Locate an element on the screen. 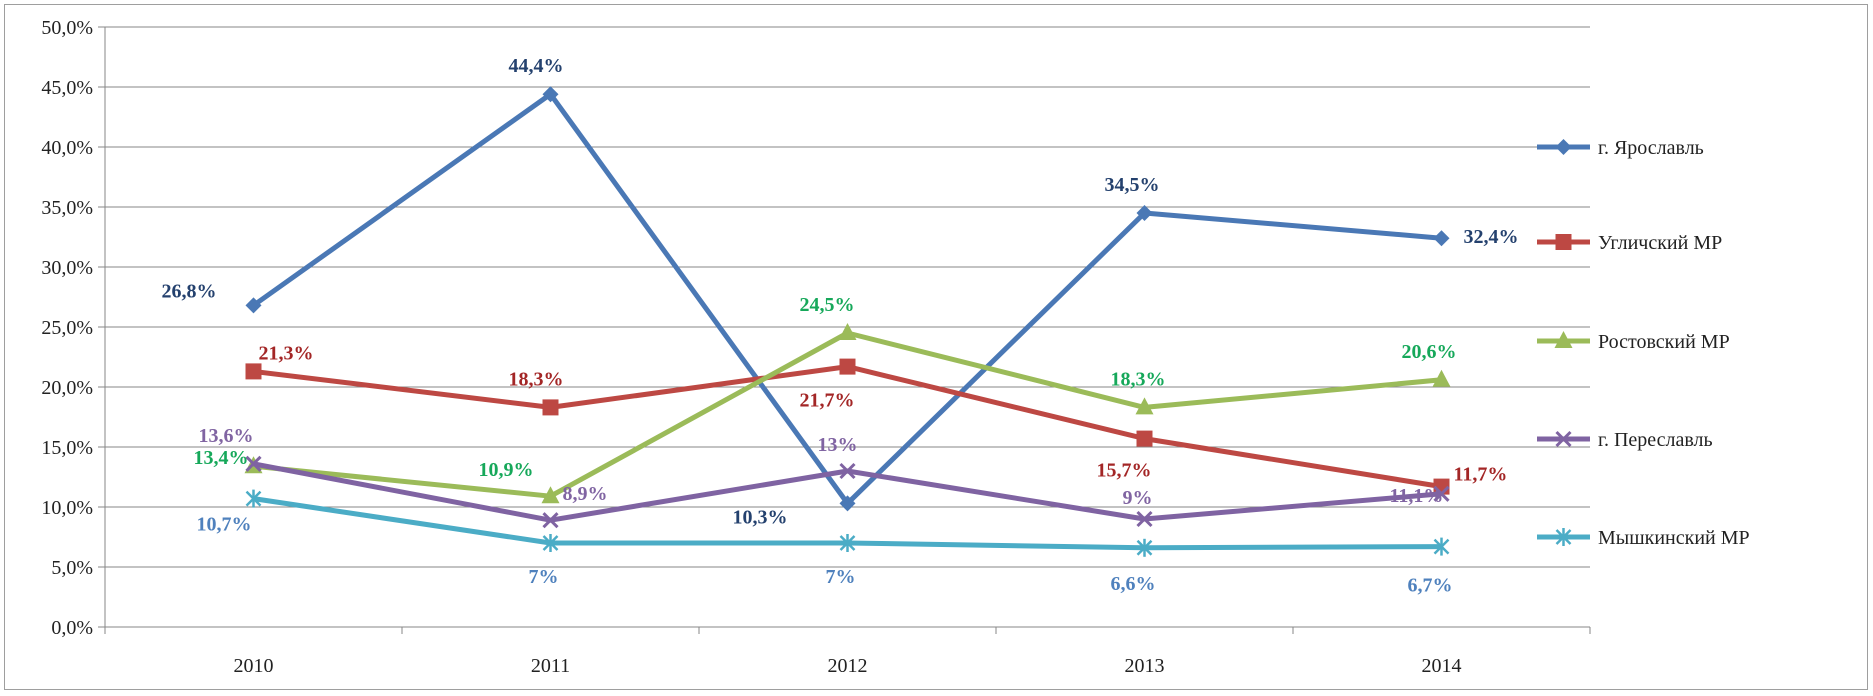  data-label: 9% is located at coordinates (1138, 498).